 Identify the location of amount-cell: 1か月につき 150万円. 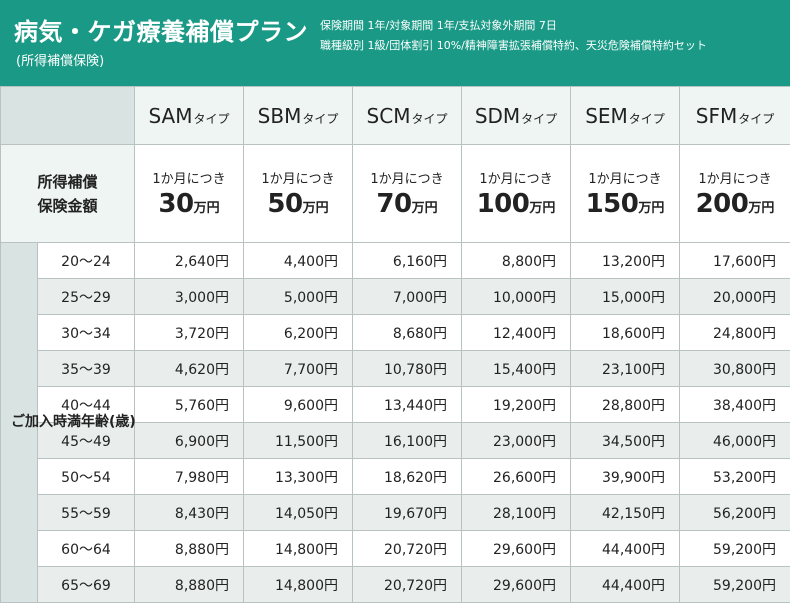
(625, 193).